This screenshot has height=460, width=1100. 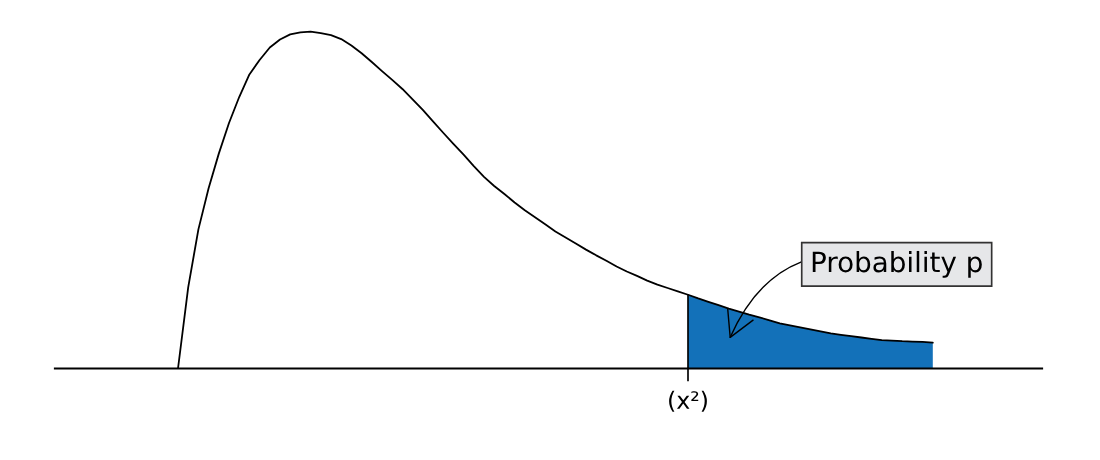 What do you see at coordinates (897, 264) in the screenshot?
I see `annotation: Probability p` at bounding box center [897, 264].